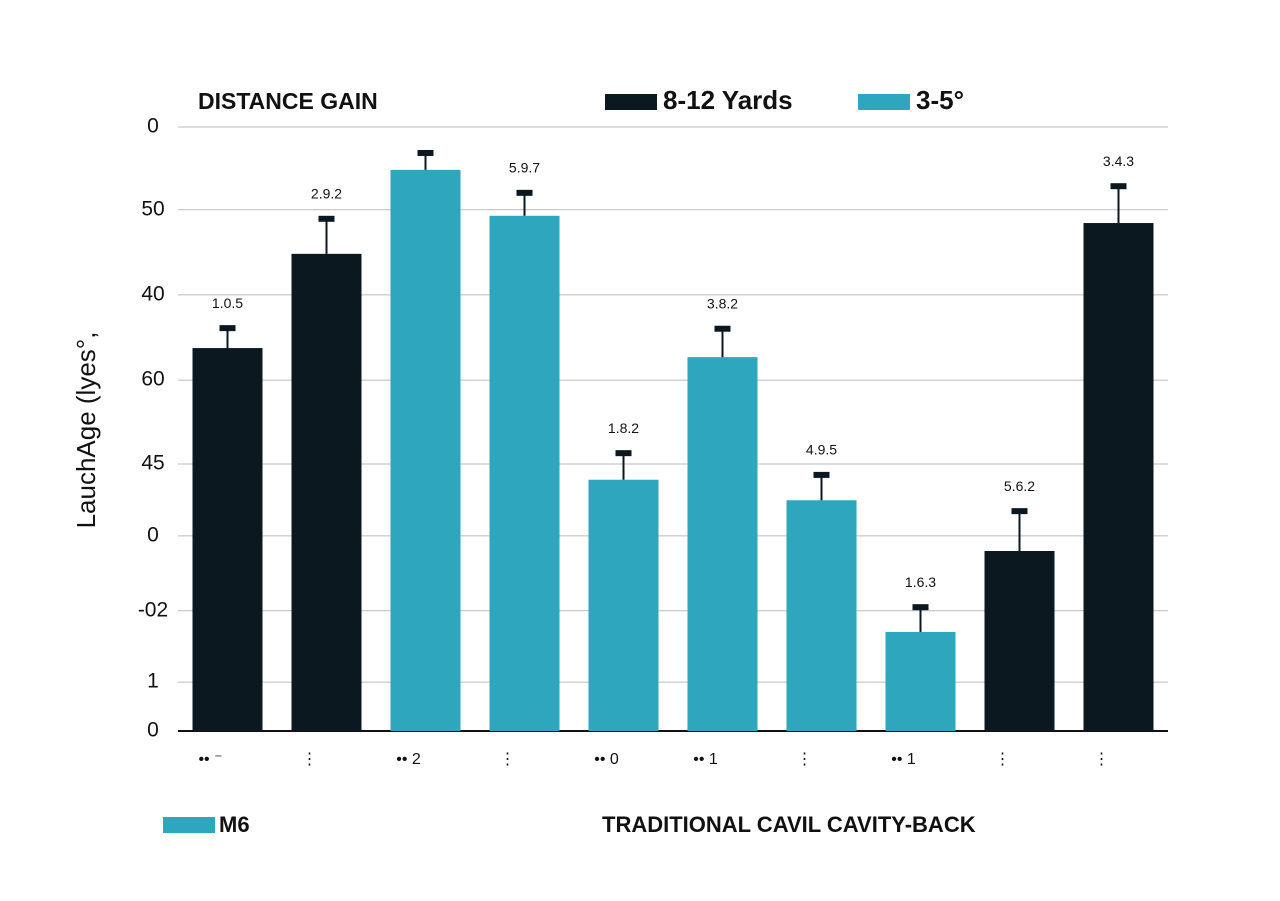 The height and width of the screenshot is (901, 1280). Describe the element at coordinates (326, 194) in the screenshot. I see `bar-label: 2.9.2` at that location.